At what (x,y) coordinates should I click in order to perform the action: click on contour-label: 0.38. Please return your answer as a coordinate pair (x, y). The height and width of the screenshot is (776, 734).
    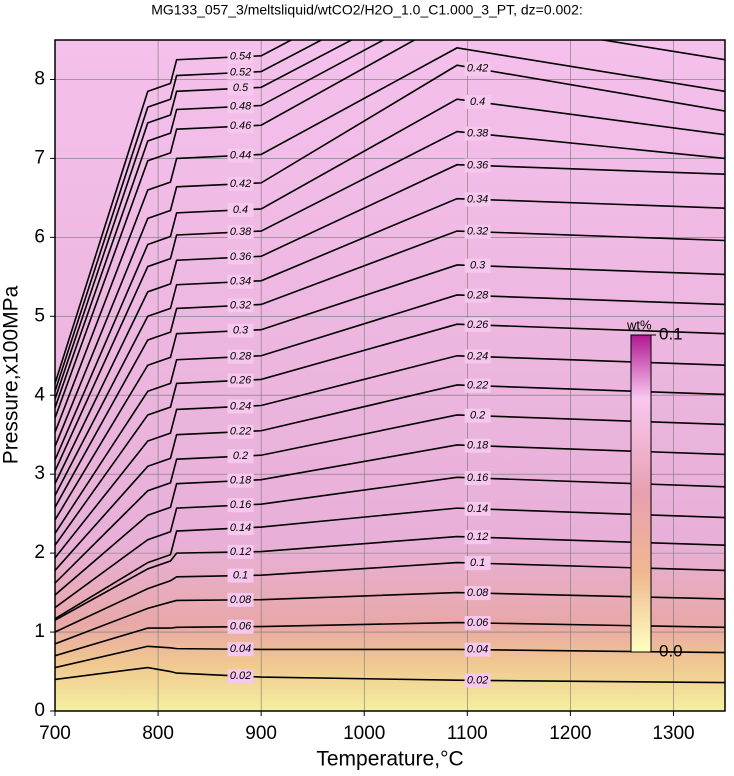
    Looking at the image, I should click on (478, 134).